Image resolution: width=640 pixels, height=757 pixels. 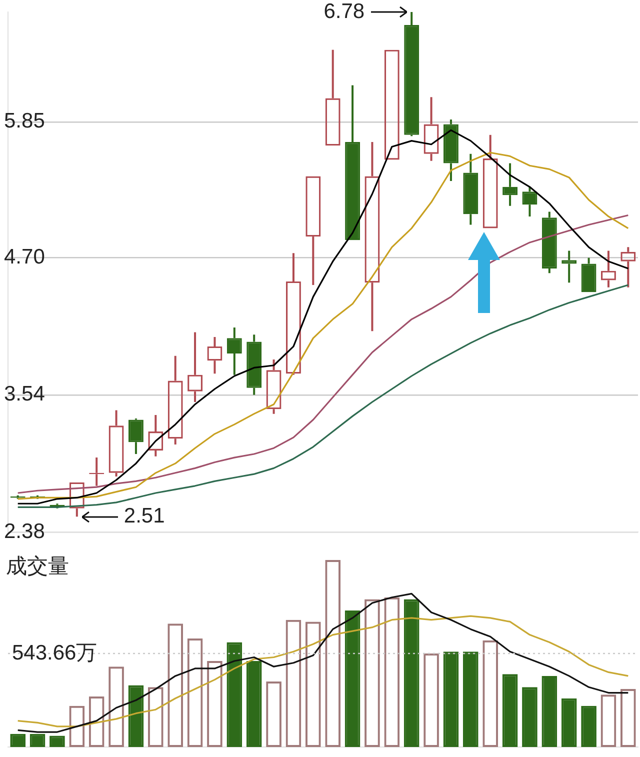 I want to click on y-tick-label: 4.70, so click(x=24, y=257).